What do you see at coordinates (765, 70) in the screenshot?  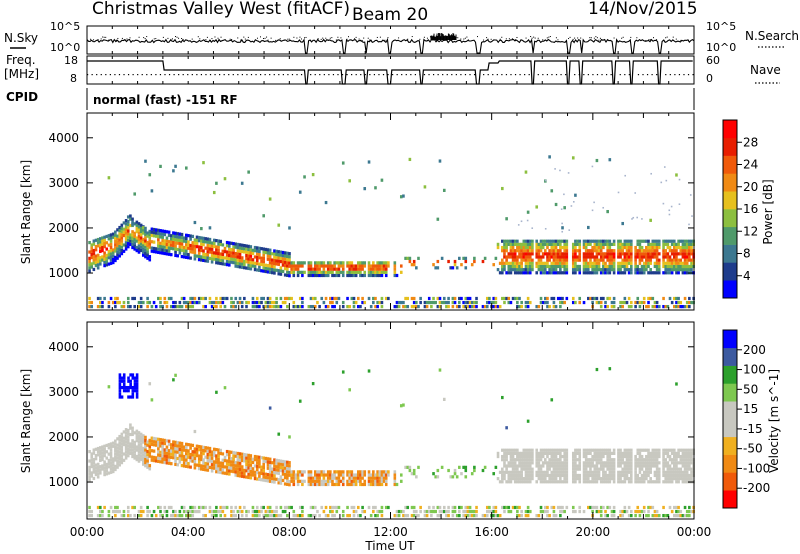 I see `nave-label: Nave` at bounding box center [765, 70].